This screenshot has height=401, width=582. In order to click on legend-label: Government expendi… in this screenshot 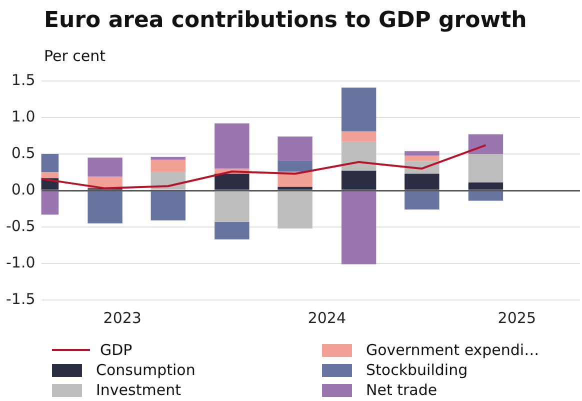, I will do `click(453, 350)`.